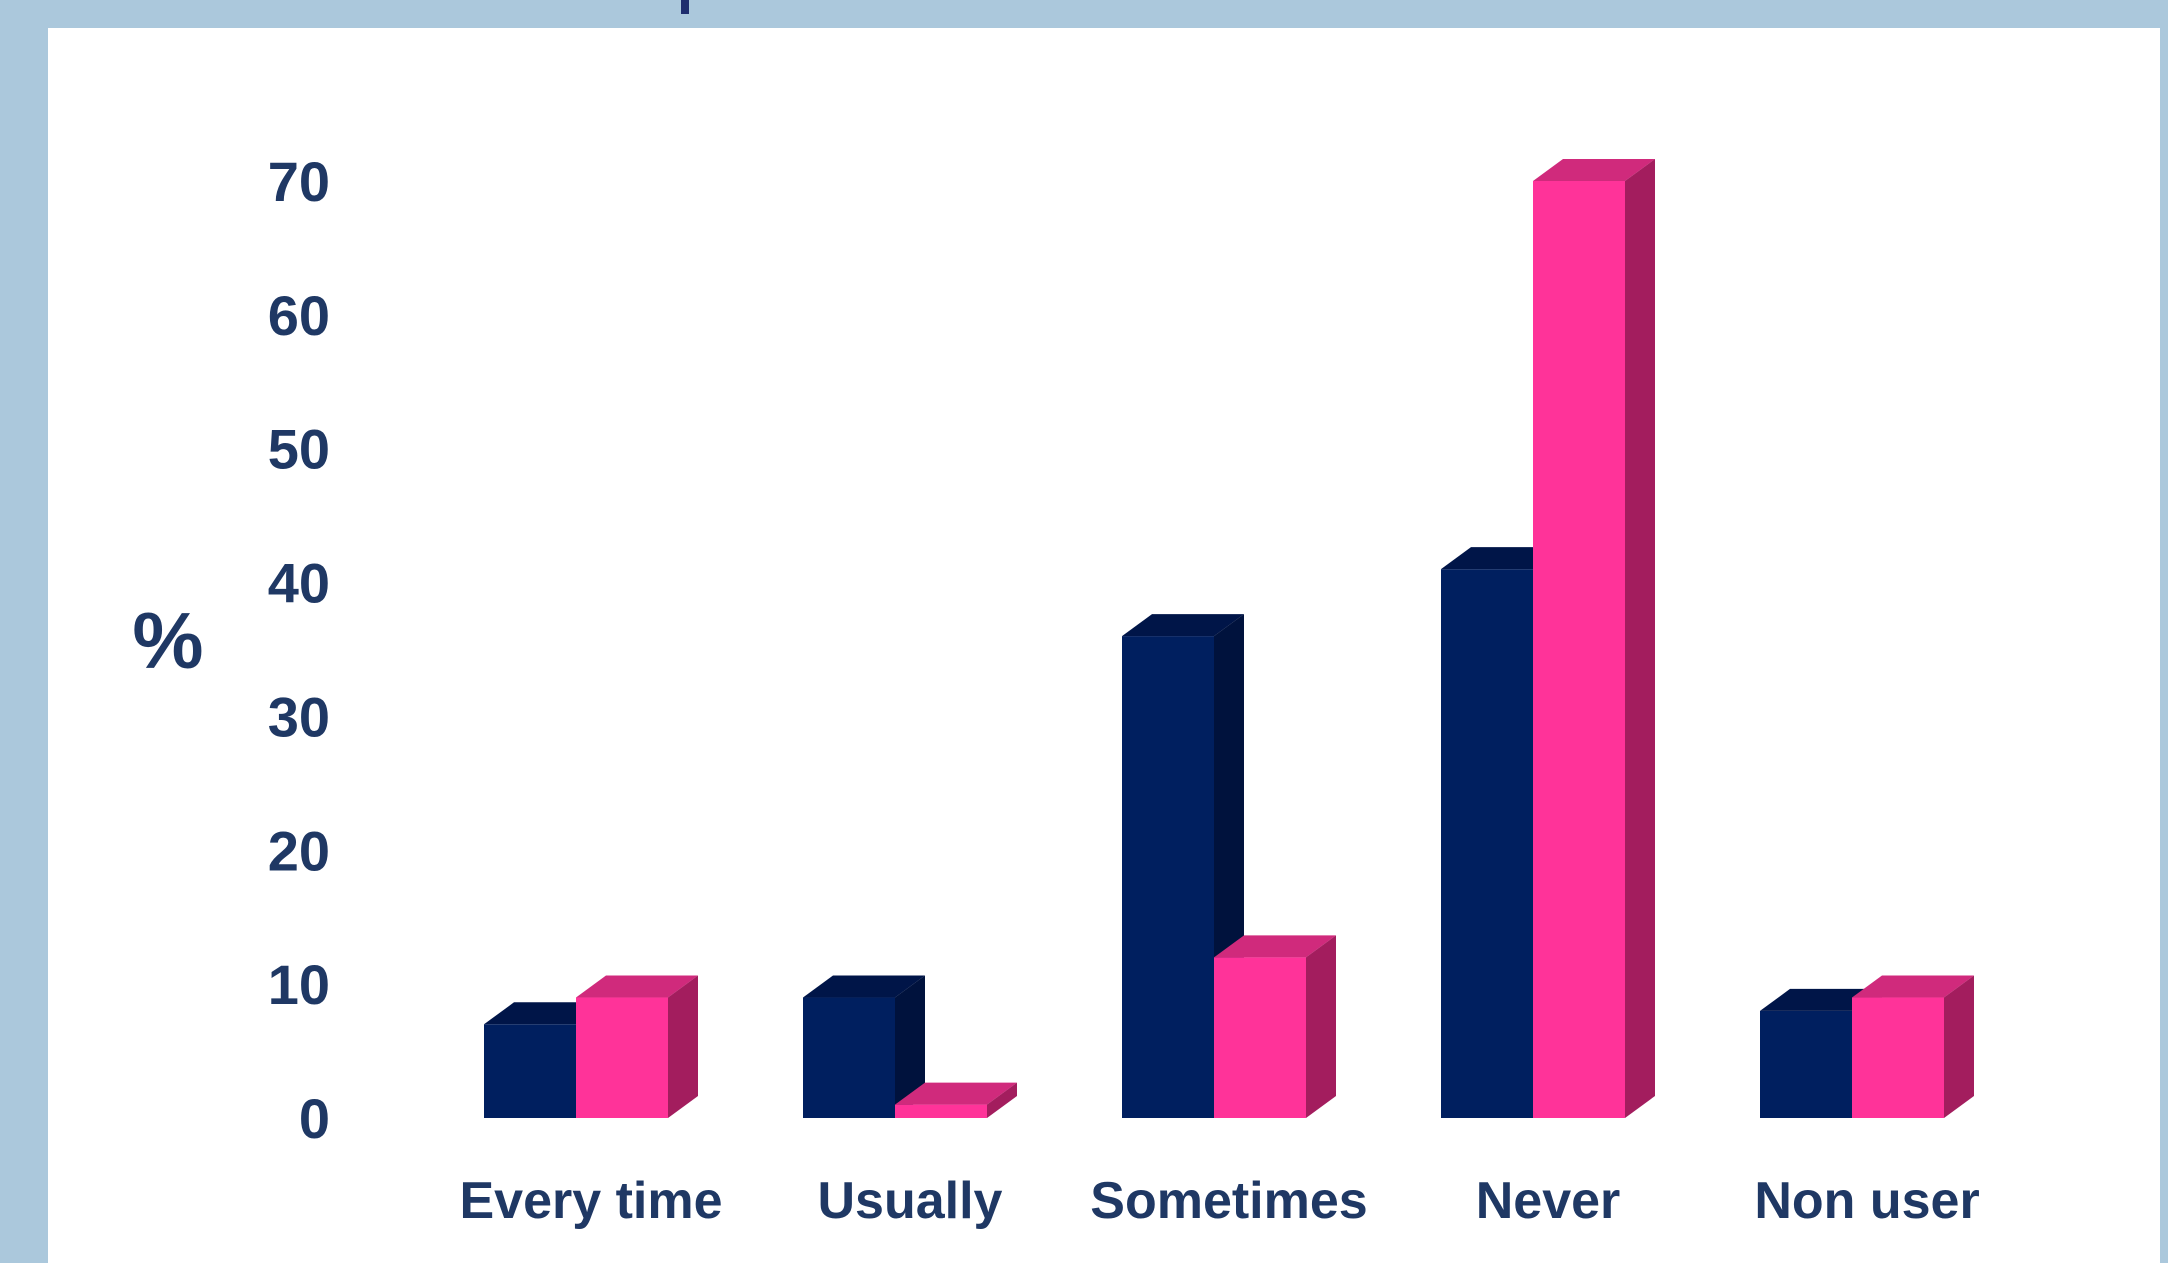 This screenshot has width=2168, height=1263. Describe the element at coordinates (299, 583) in the screenshot. I see `y-tick-label: 40` at that location.